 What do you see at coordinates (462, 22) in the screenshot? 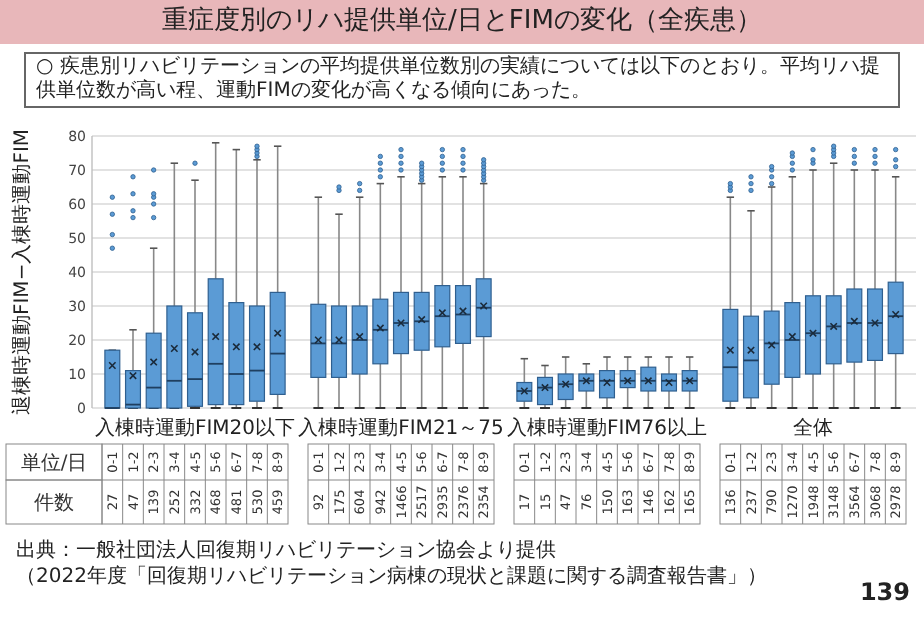
I see `text: 重症度別のリハ提供単位/日とFIMの変化（全疾患）` at bounding box center [462, 22].